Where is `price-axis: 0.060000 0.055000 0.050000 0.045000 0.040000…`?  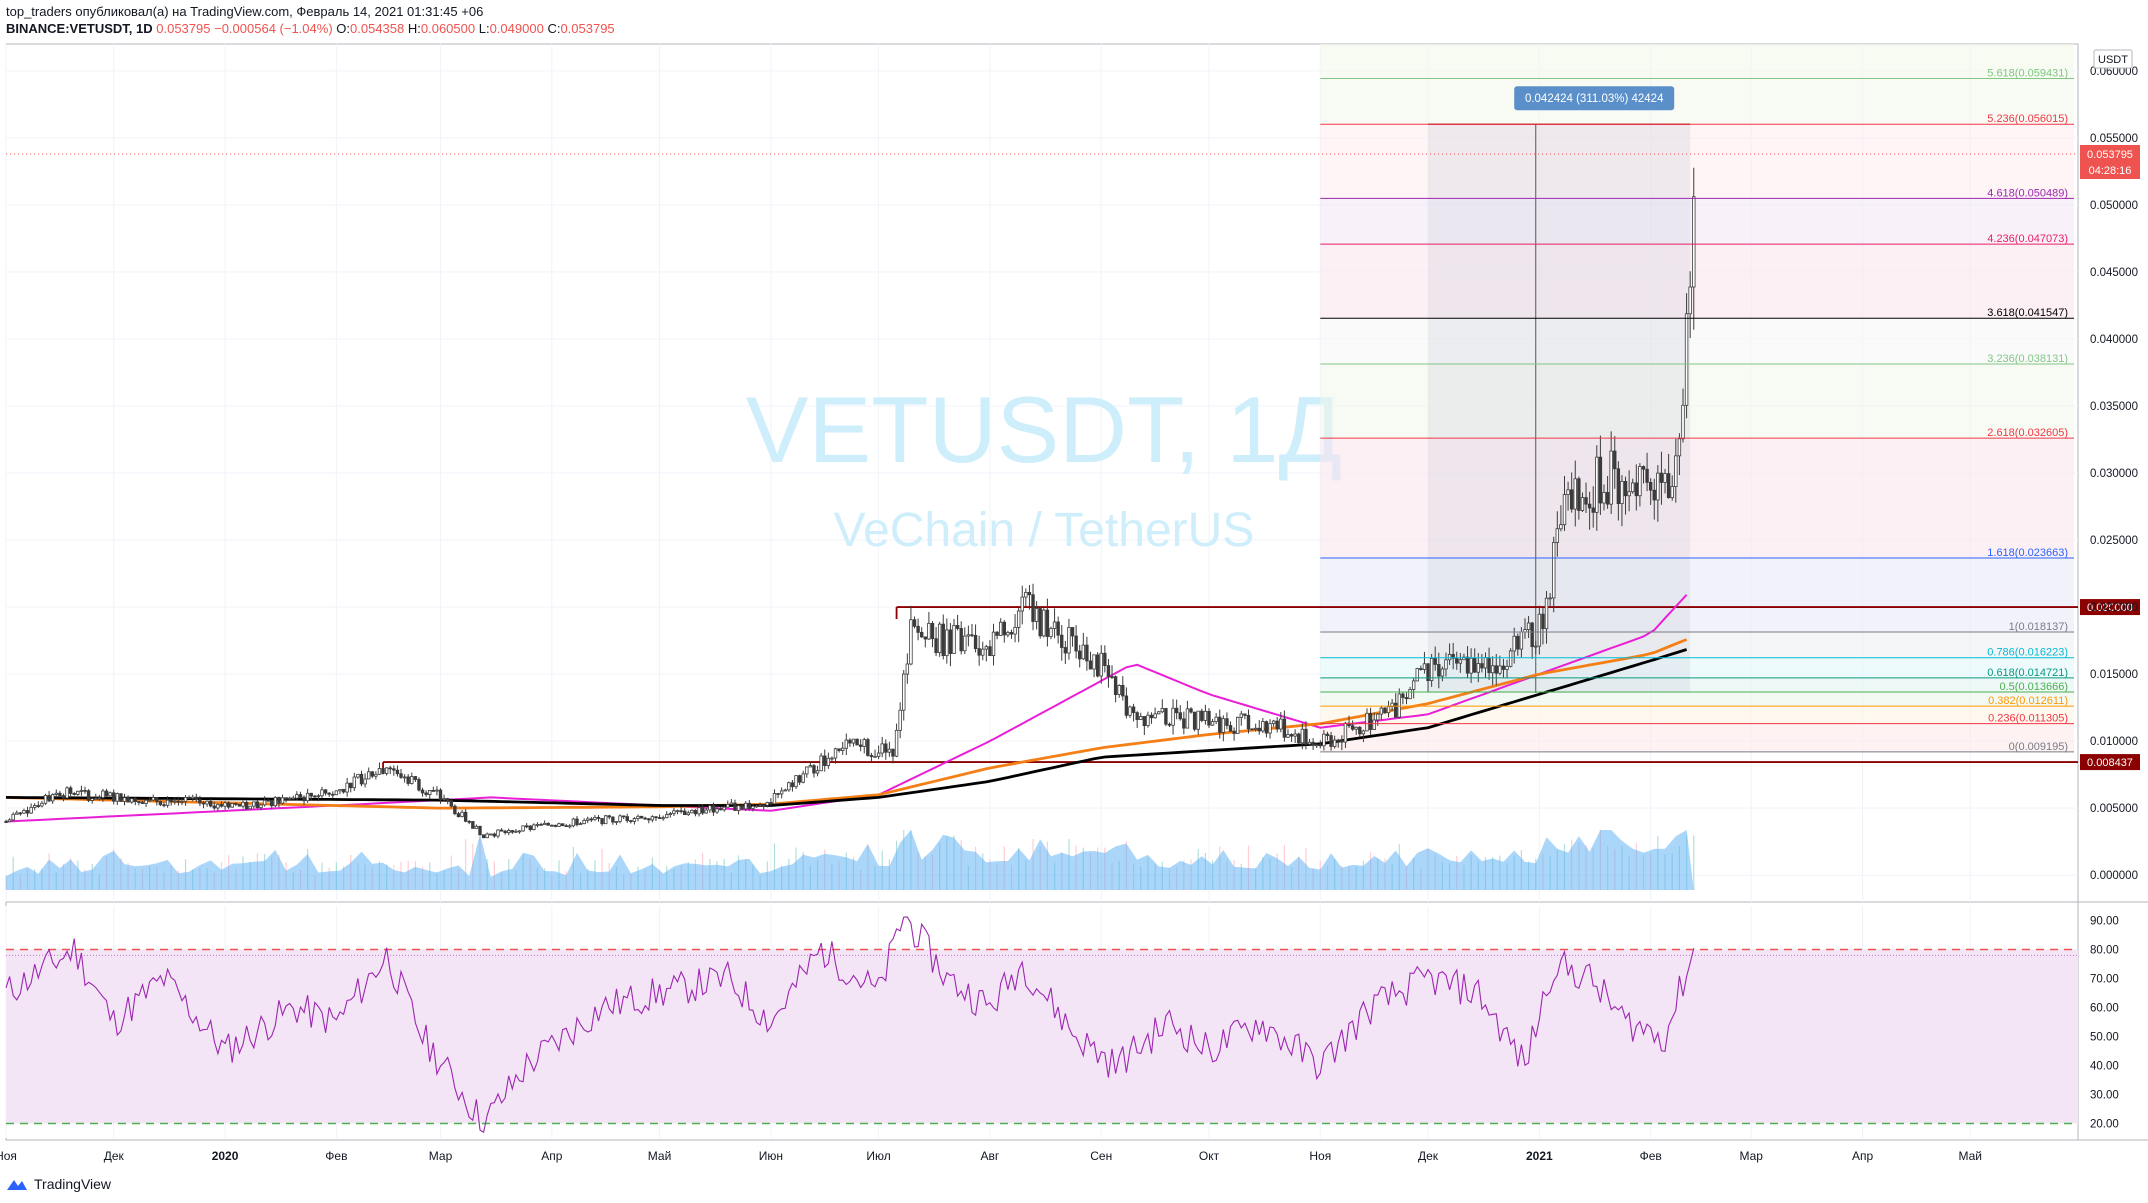 price-axis: 0.060000 0.055000 0.050000 0.045000 0.040000… is located at coordinates (2110, 465).